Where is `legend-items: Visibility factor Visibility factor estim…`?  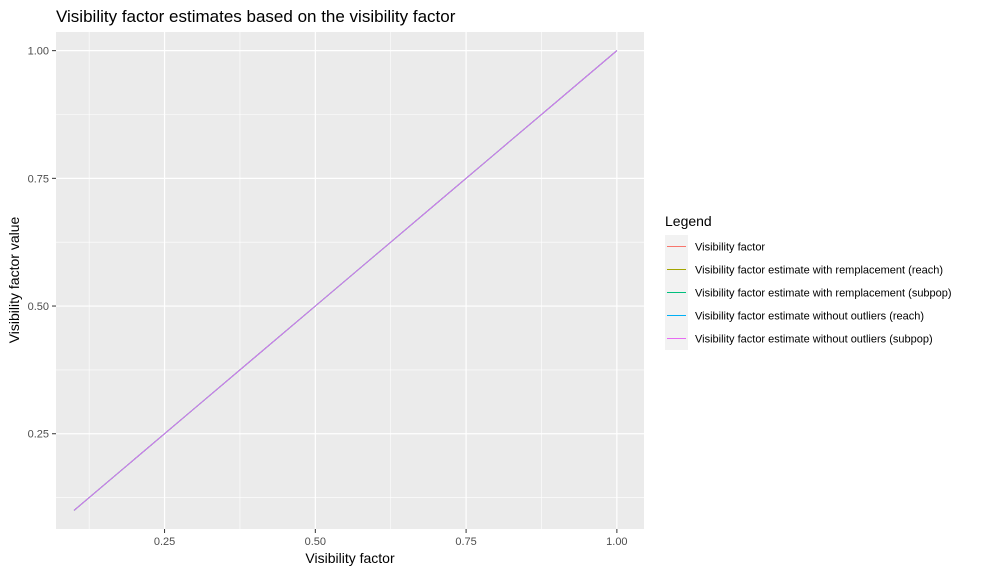
legend-items: Visibility factor Visibility factor estim… is located at coordinates (808, 292).